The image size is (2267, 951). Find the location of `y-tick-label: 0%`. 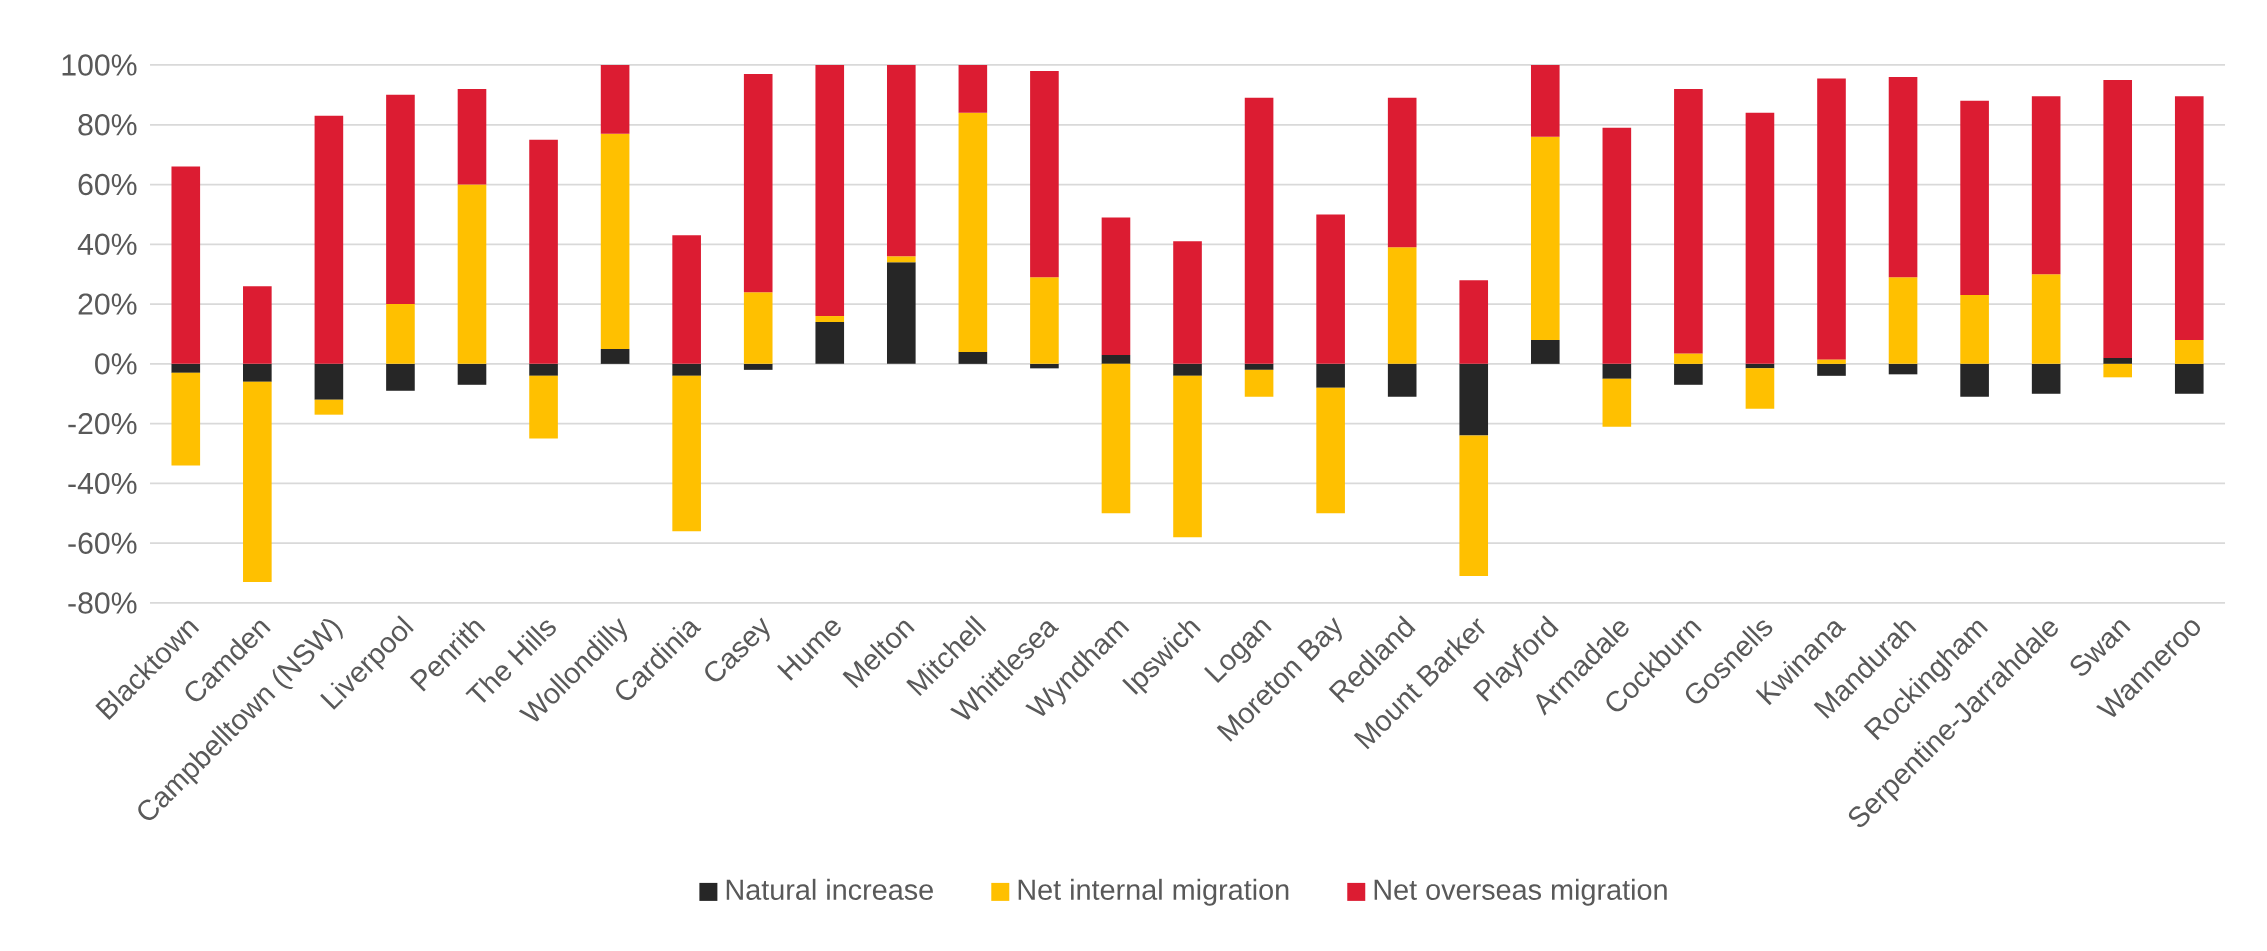

y-tick-label: 0% is located at coordinates (116, 364).